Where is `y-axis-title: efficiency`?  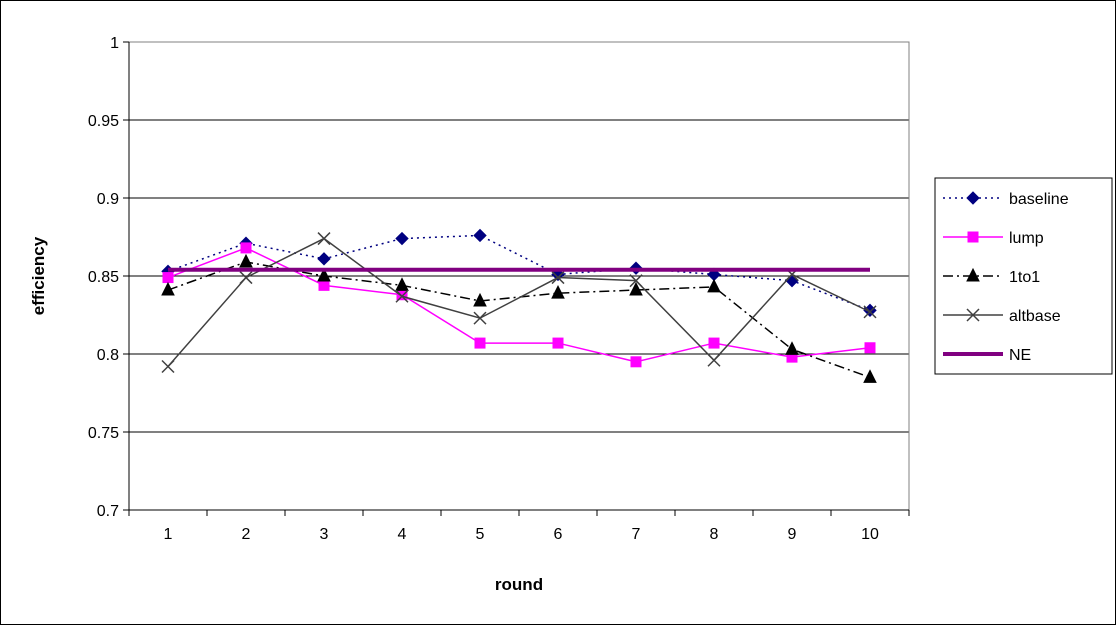
y-axis-title: efficiency is located at coordinates (38, 275).